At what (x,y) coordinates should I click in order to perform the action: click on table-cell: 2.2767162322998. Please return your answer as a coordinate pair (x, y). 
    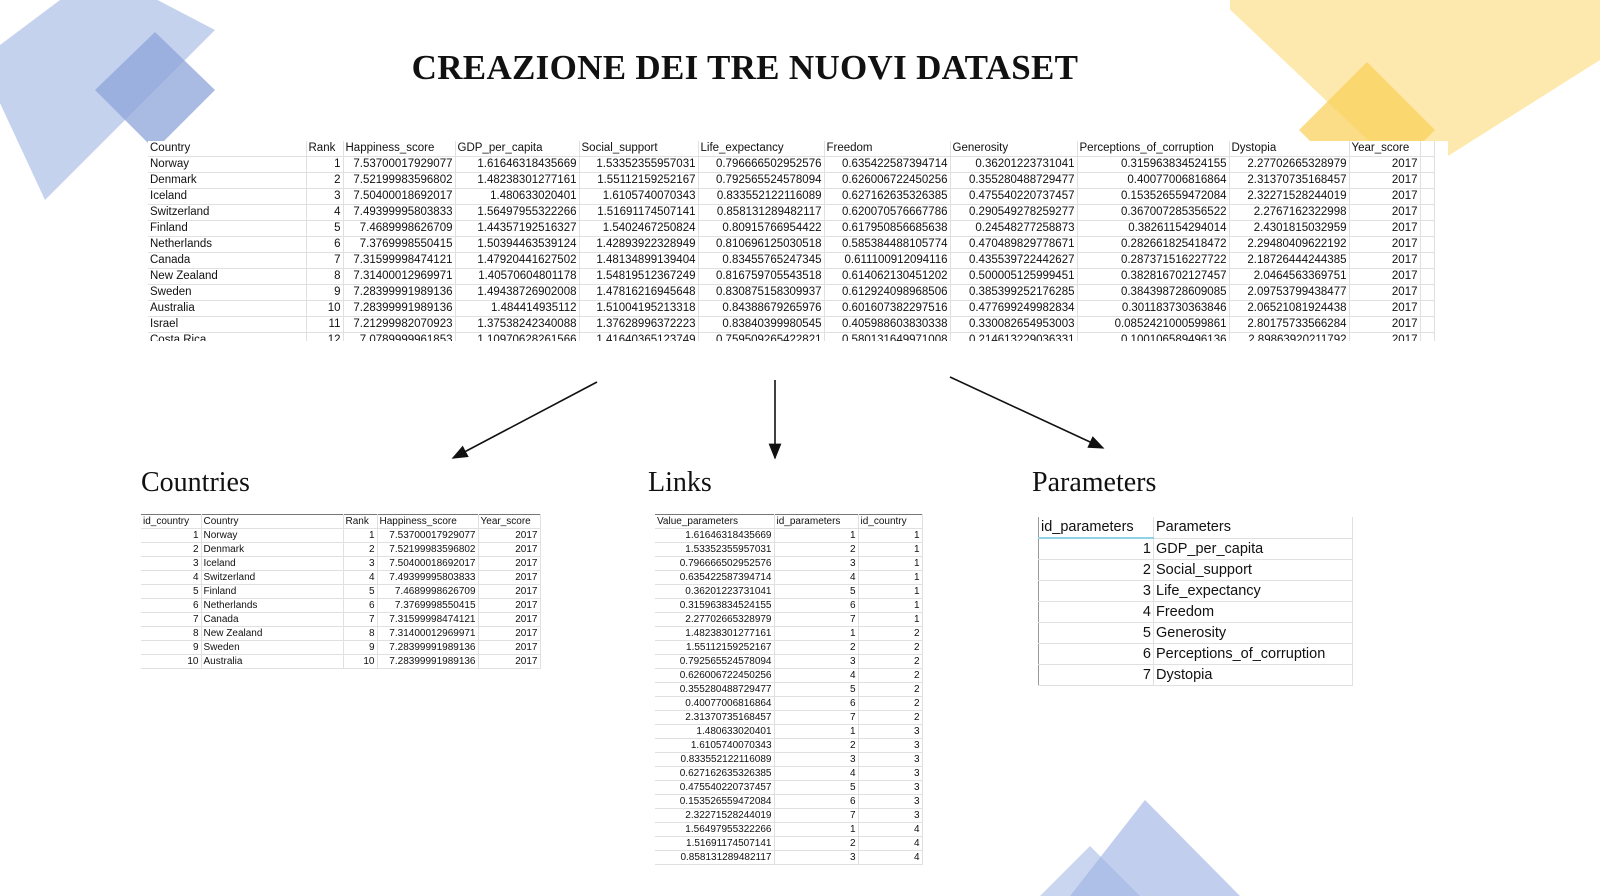
    Looking at the image, I should click on (1289, 212).